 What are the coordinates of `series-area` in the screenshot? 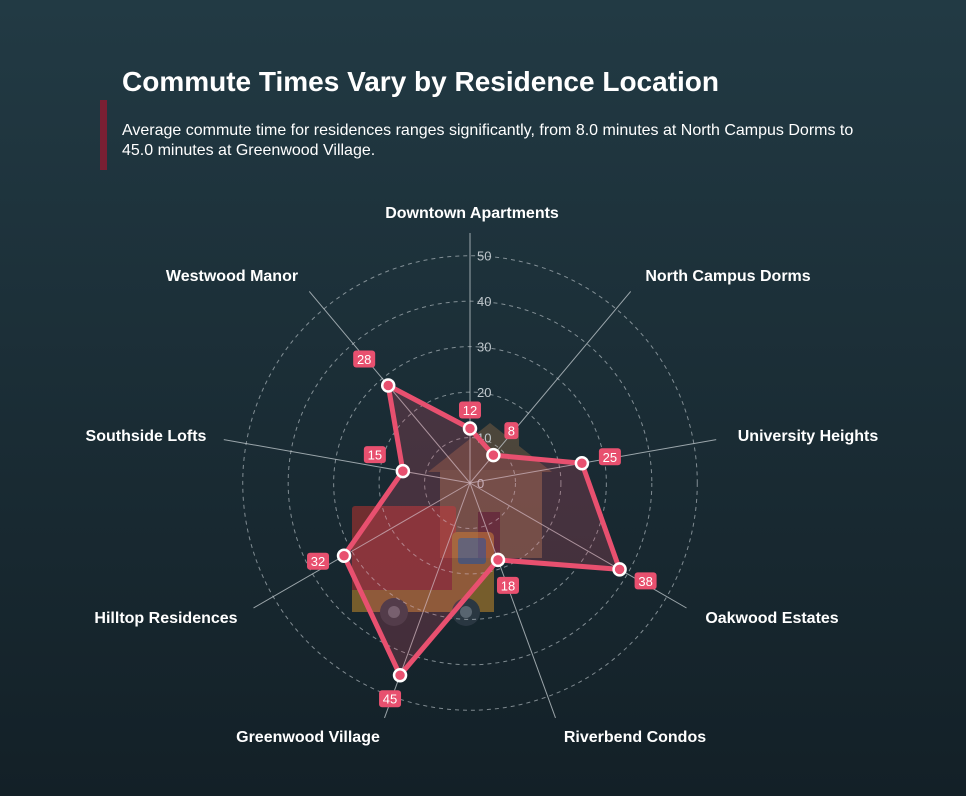 It's located at (482, 530).